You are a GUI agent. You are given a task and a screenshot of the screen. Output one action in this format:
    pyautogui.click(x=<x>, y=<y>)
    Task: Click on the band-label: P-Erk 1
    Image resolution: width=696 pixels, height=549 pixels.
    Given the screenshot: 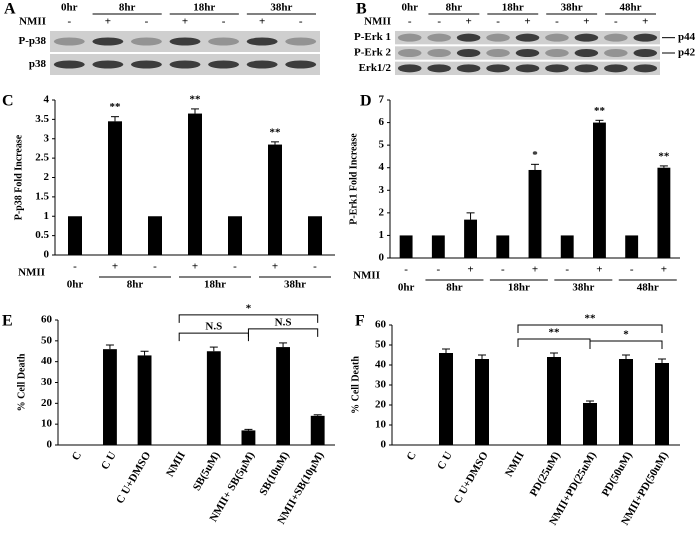 What is the action you would take?
    pyautogui.click(x=372, y=37)
    